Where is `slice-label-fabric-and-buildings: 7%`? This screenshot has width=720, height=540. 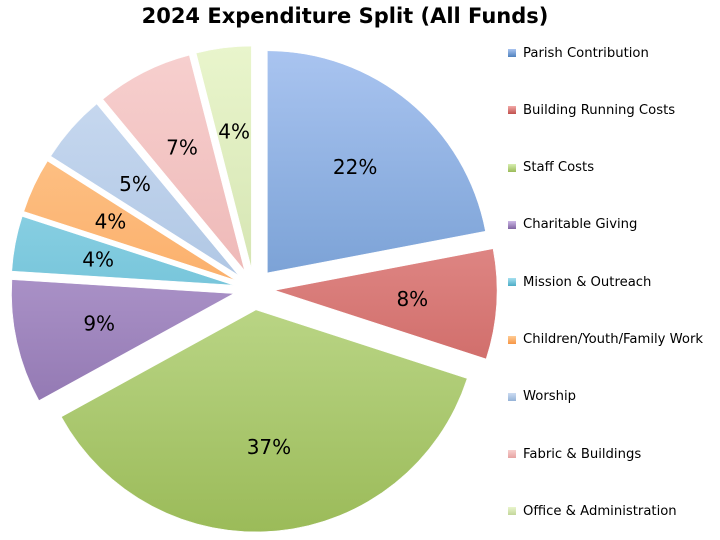 slice-label-fabric-and-buildings: 7% is located at coordinates (182, 148).